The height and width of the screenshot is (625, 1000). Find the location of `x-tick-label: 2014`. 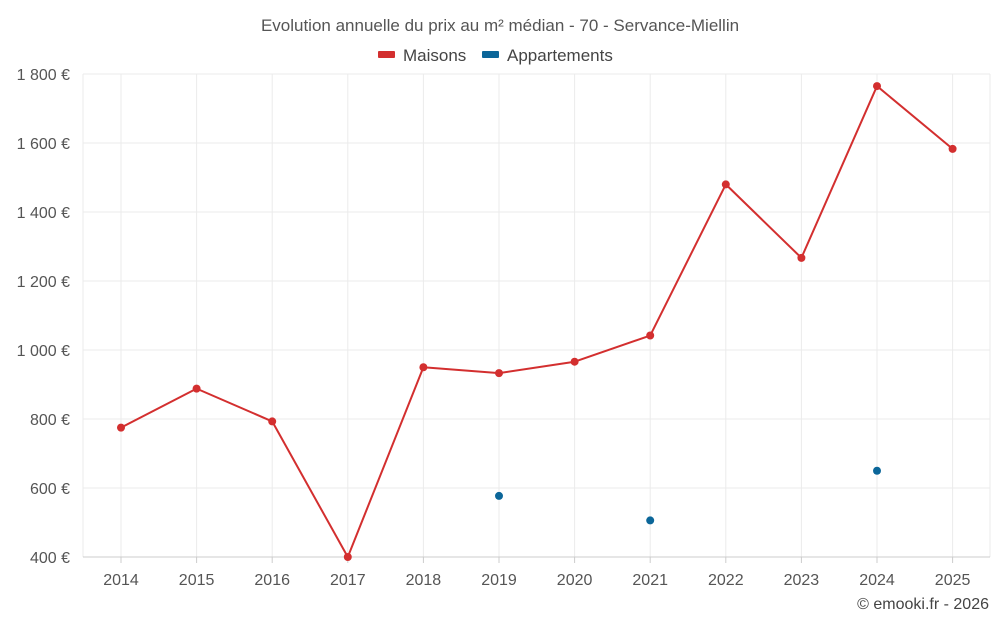

x-tick-label: 2014 is located at coordinates (121, 580).